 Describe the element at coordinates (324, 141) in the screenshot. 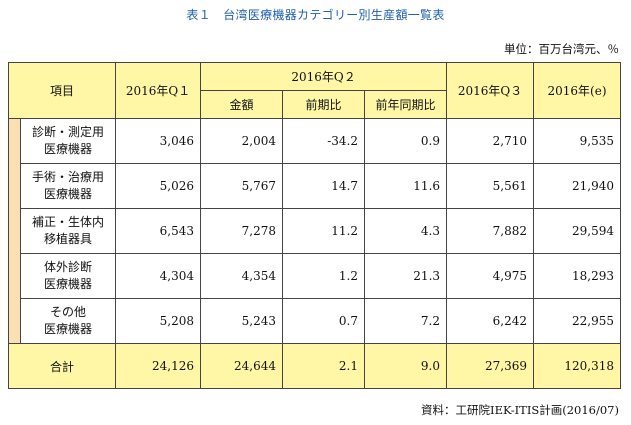

I see `cell-q2-qoq: -34.2` at that location.